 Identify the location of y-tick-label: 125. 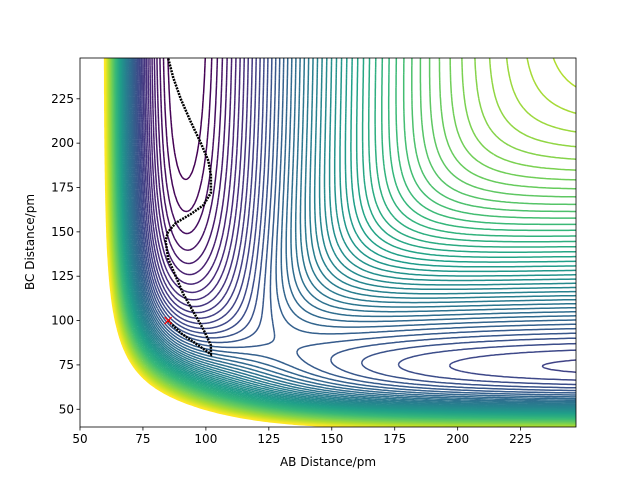
(62, 276).